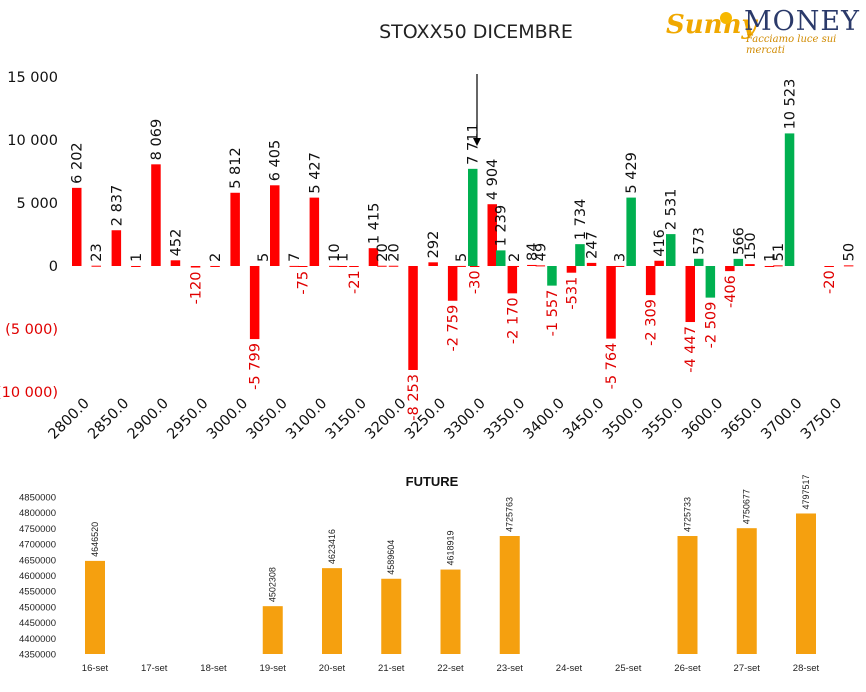  I want to click on data-label-3550.0-s3: 573, so click(700, 241).